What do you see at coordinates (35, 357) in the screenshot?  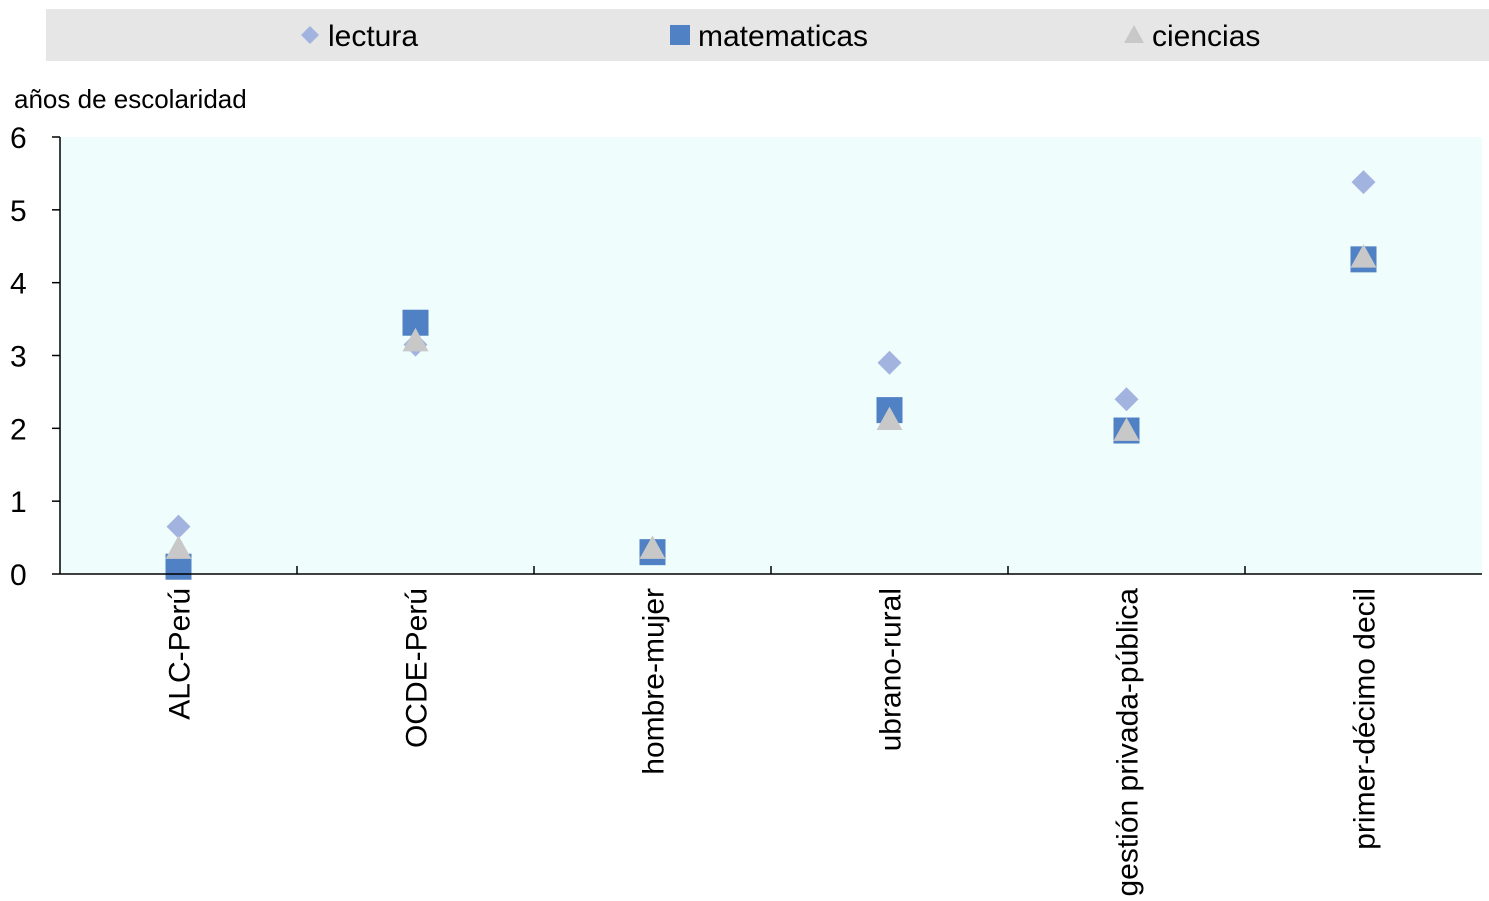 I see `y-axis-ticks: 0 1 2 3 4 5 6` at bounding box center [35, 357].